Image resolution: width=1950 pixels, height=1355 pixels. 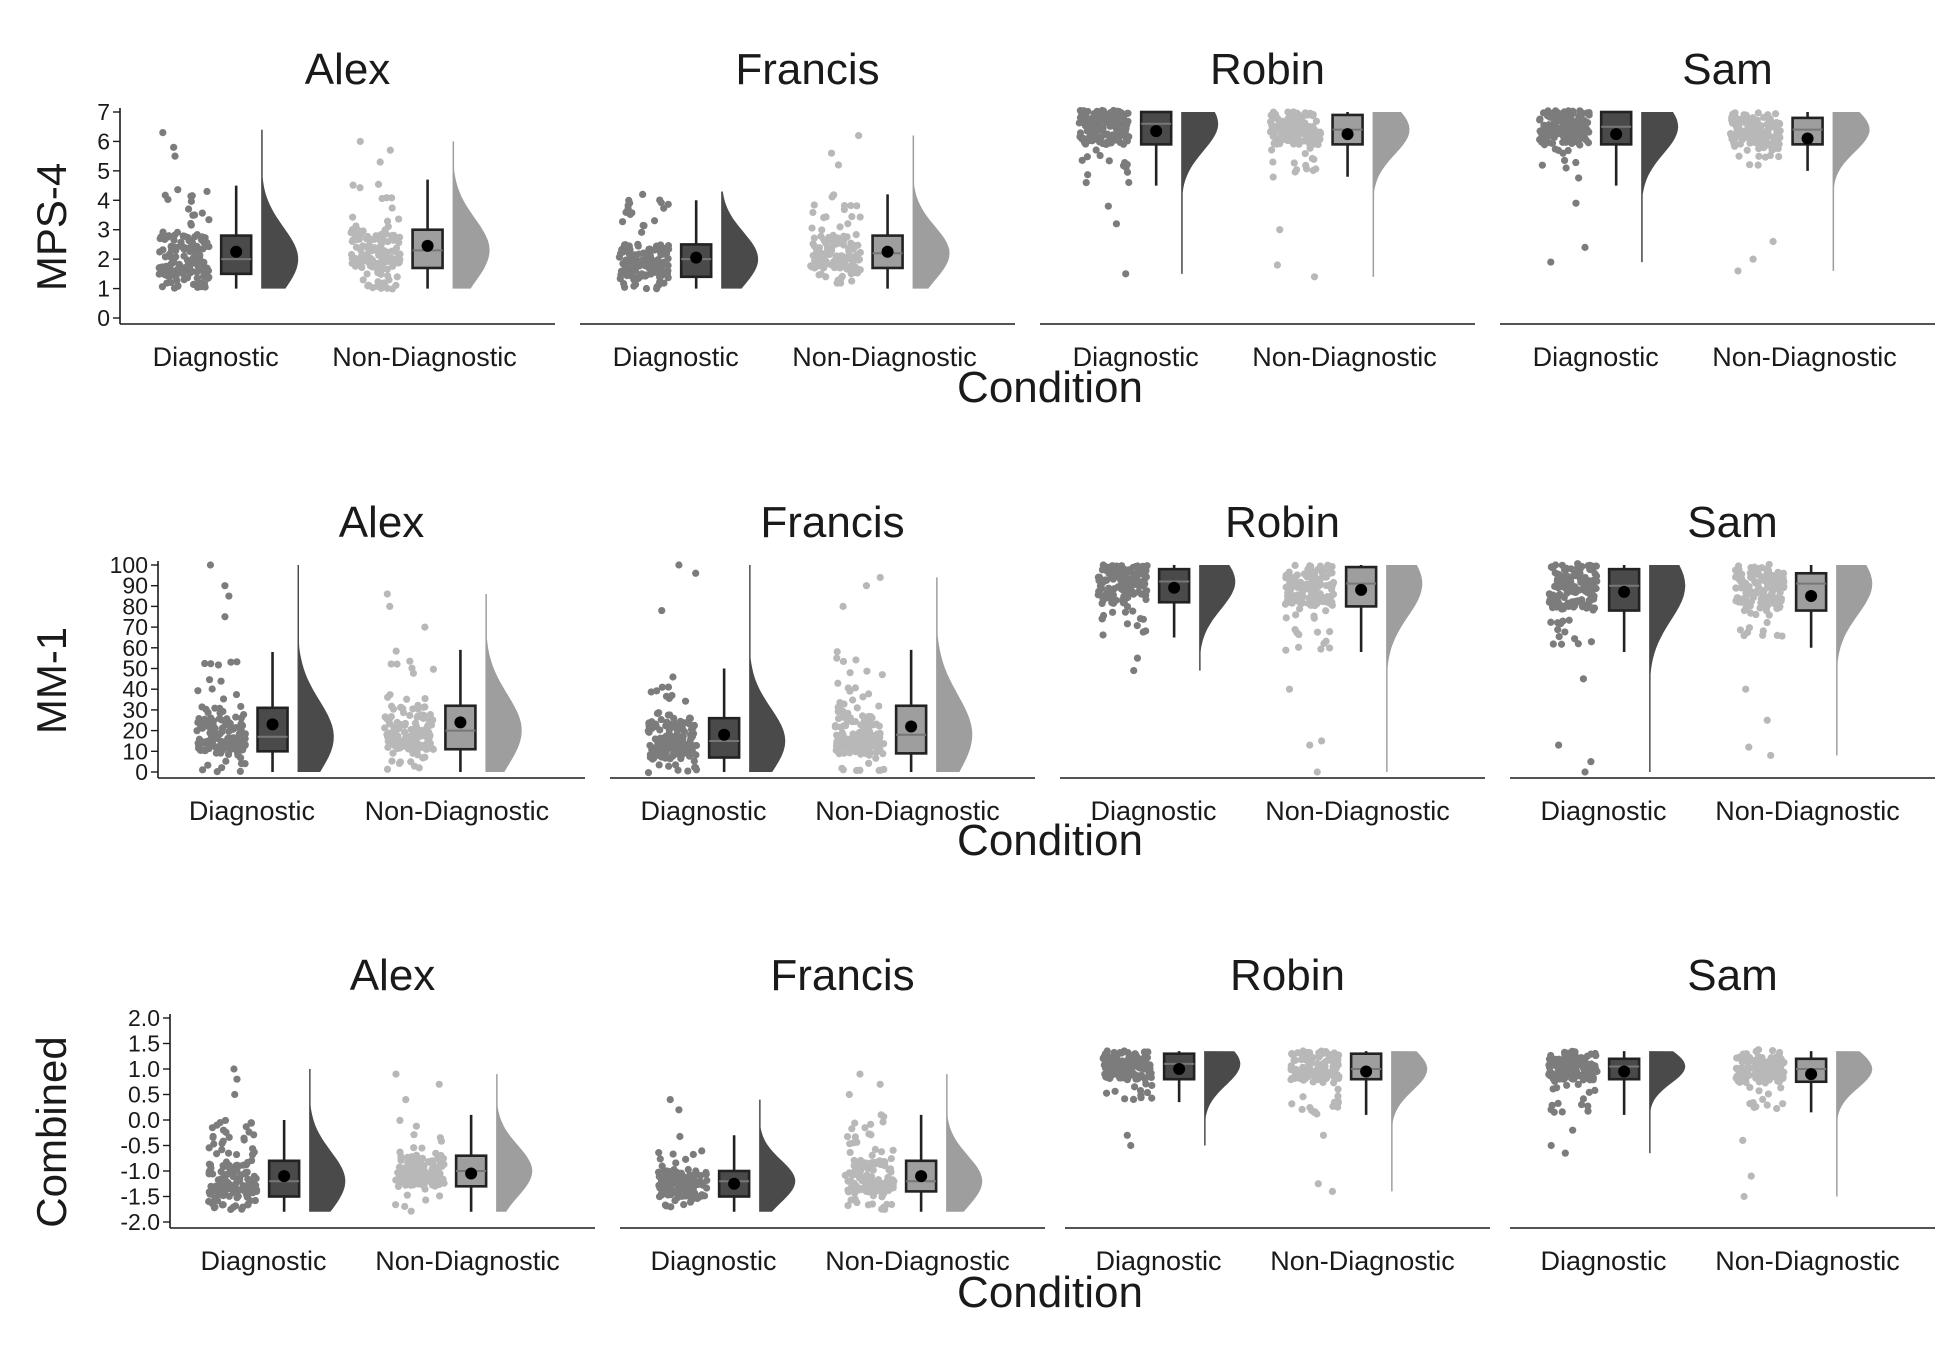 I want to click on group-non-diagnostic: Non-Diagnostic, so click(x=917, y=1173).